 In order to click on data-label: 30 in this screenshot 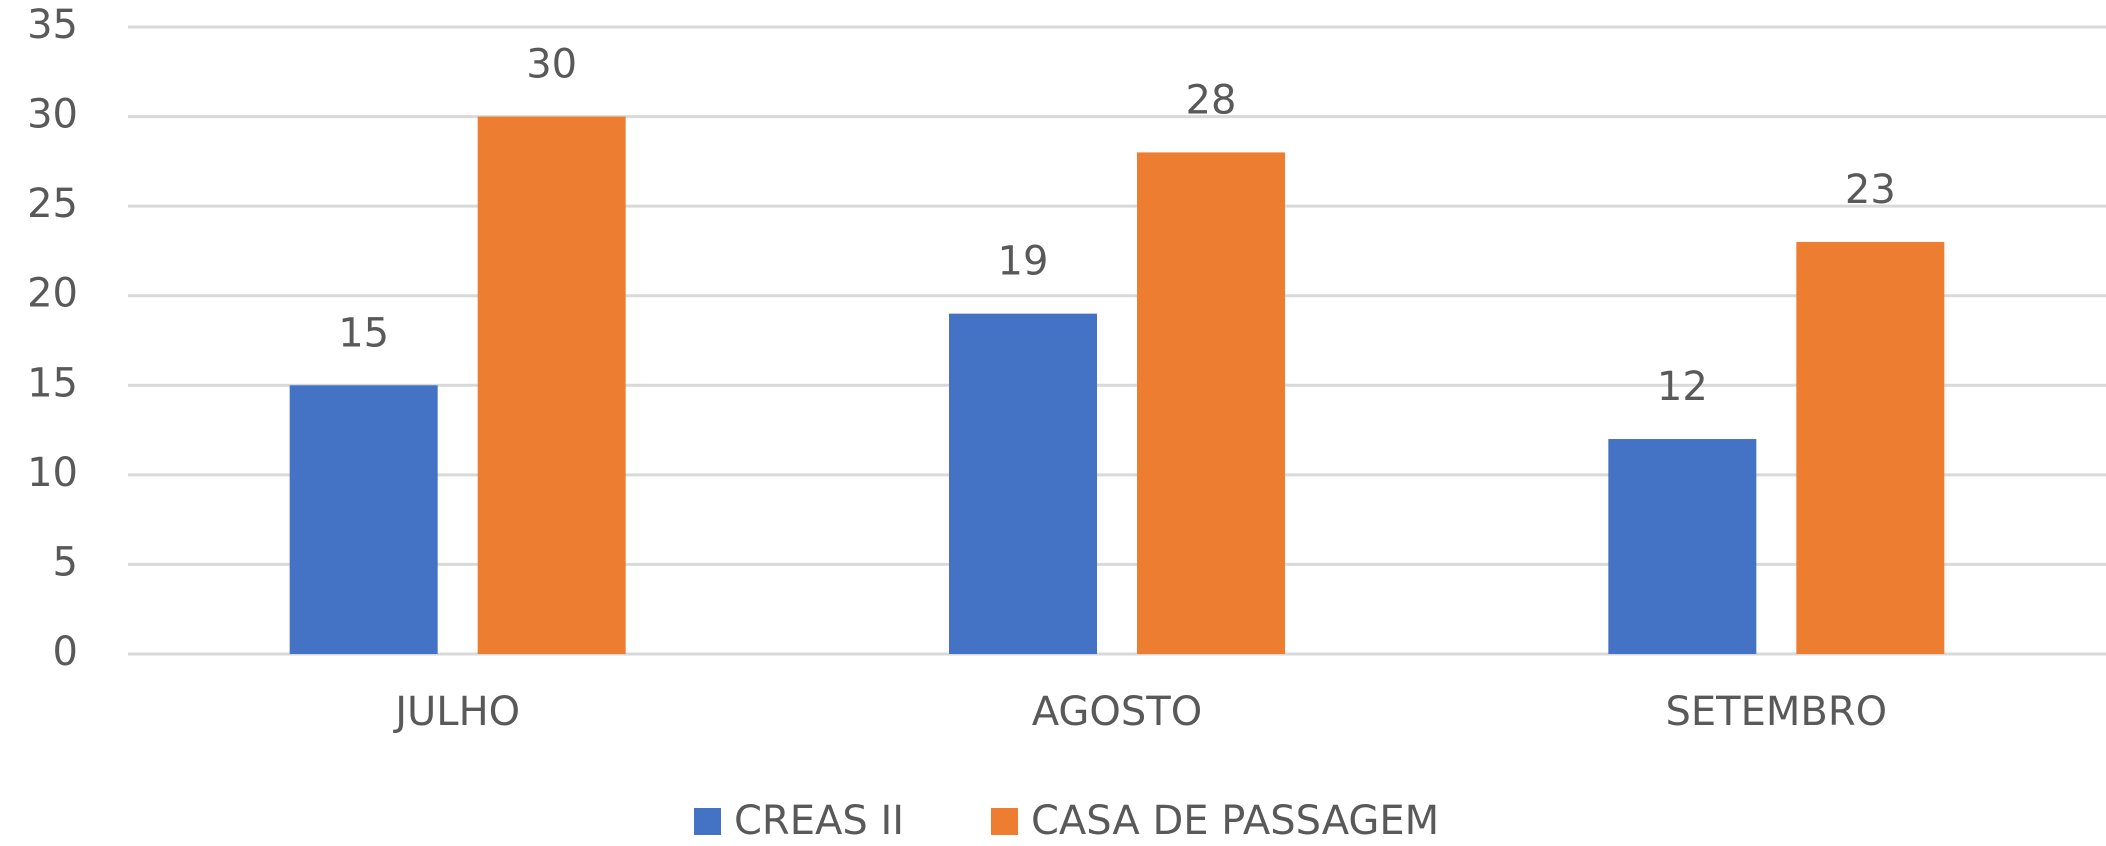, I will do `click(551, 65)`.